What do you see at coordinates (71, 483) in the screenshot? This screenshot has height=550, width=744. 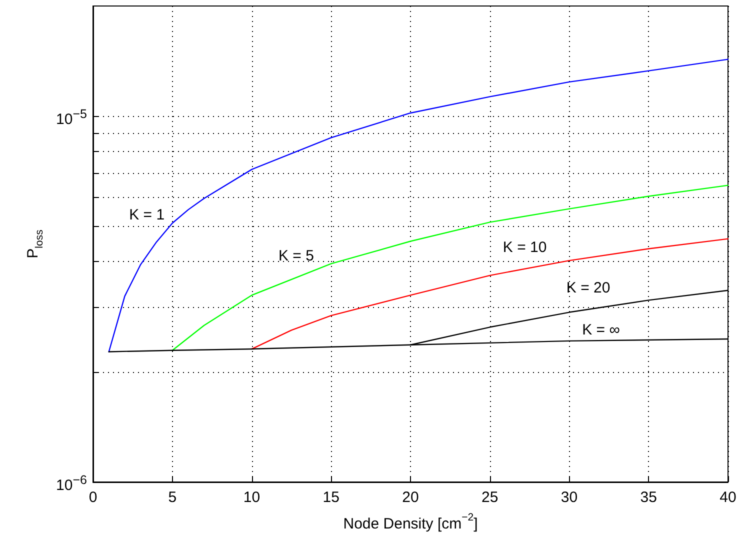 I see `y-tick-label: 10$^{−6}$` at bounding box center [71, 483].